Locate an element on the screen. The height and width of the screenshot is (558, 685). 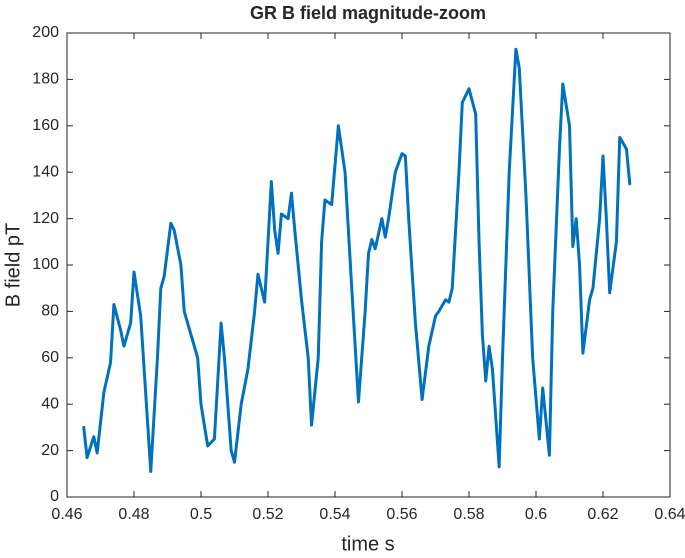
y-tick-label: 140 is located at coordinates (45, 171).